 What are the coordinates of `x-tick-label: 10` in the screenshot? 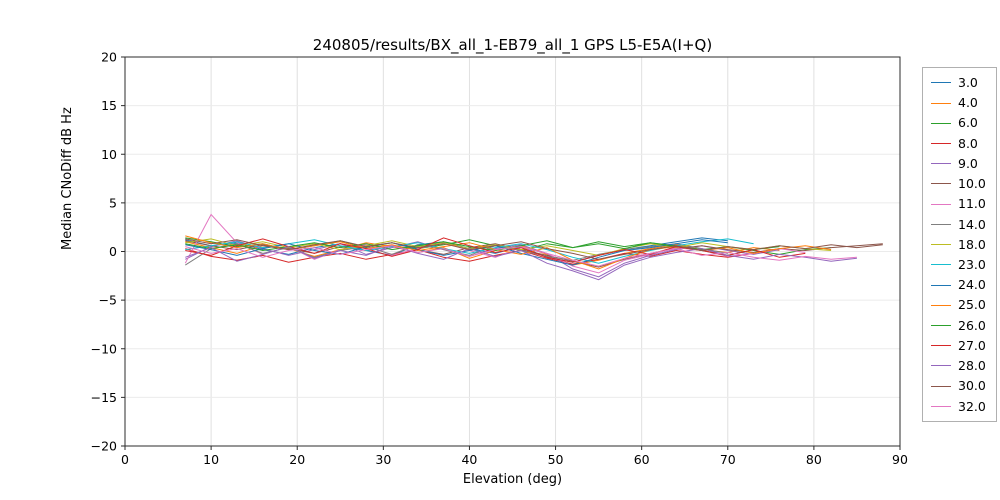 It's located at (211, 459).